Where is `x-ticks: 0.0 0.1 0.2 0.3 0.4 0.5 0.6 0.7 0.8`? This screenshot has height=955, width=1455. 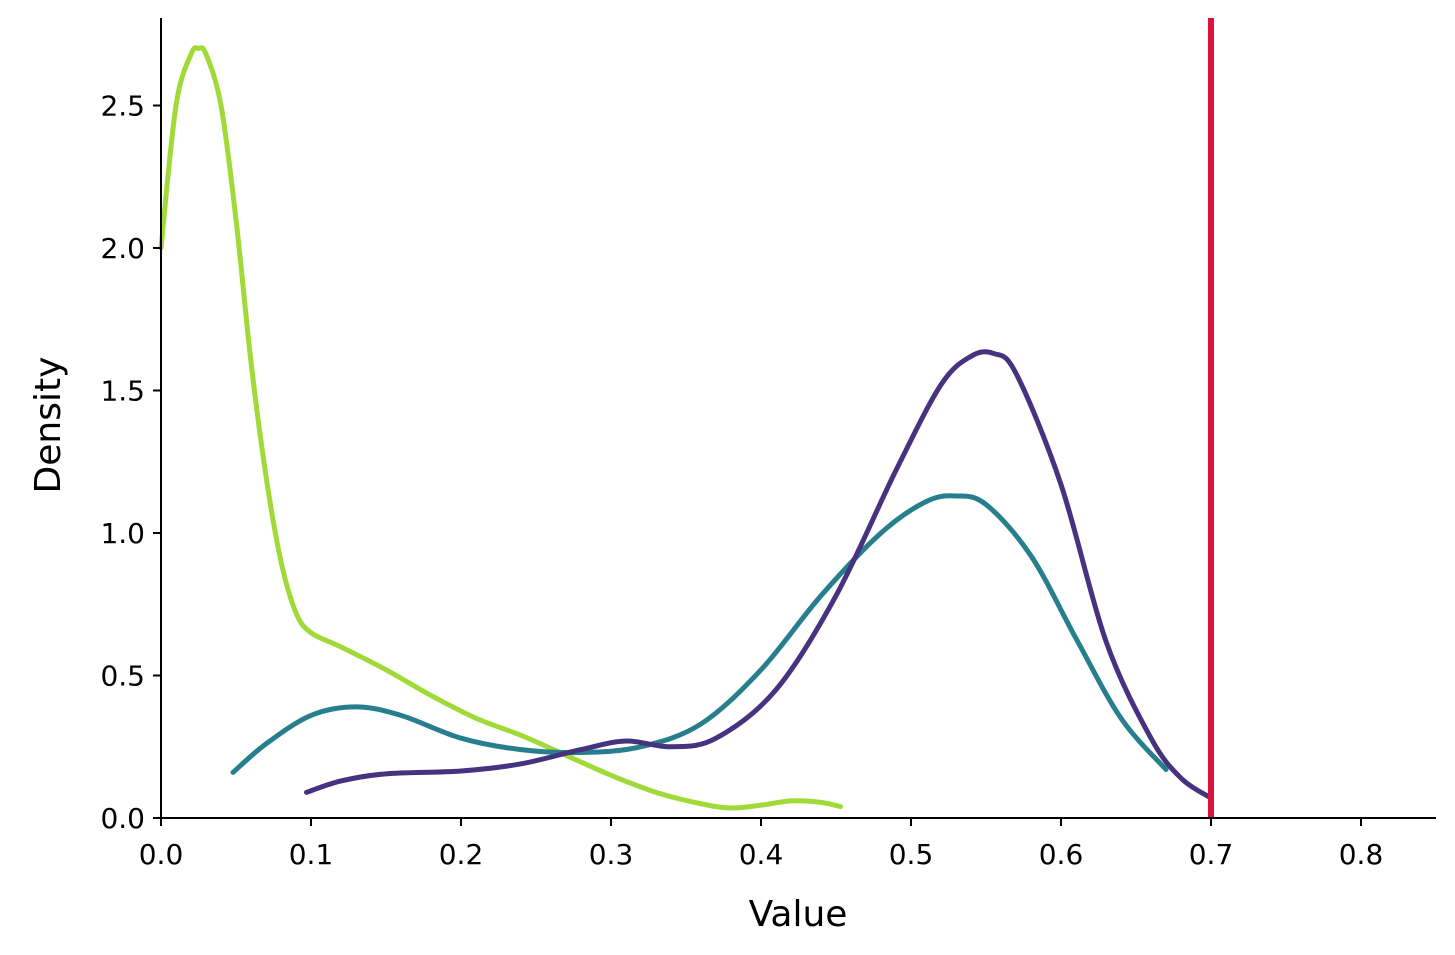 x-ticks: 0.0 0.1 0.2 0.3 0.4 0.5 0.6 0.7 0.8 is located at coordinates (761, 844).